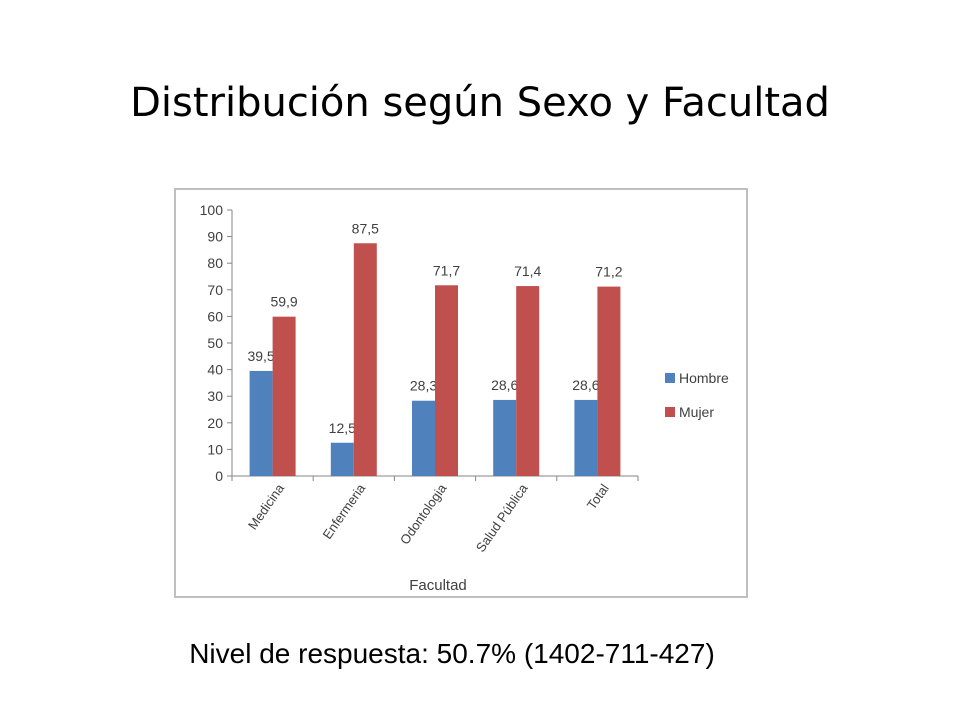 The image size is (960, 720). I want to click on y-tick-label: 0, so click(219, 476).